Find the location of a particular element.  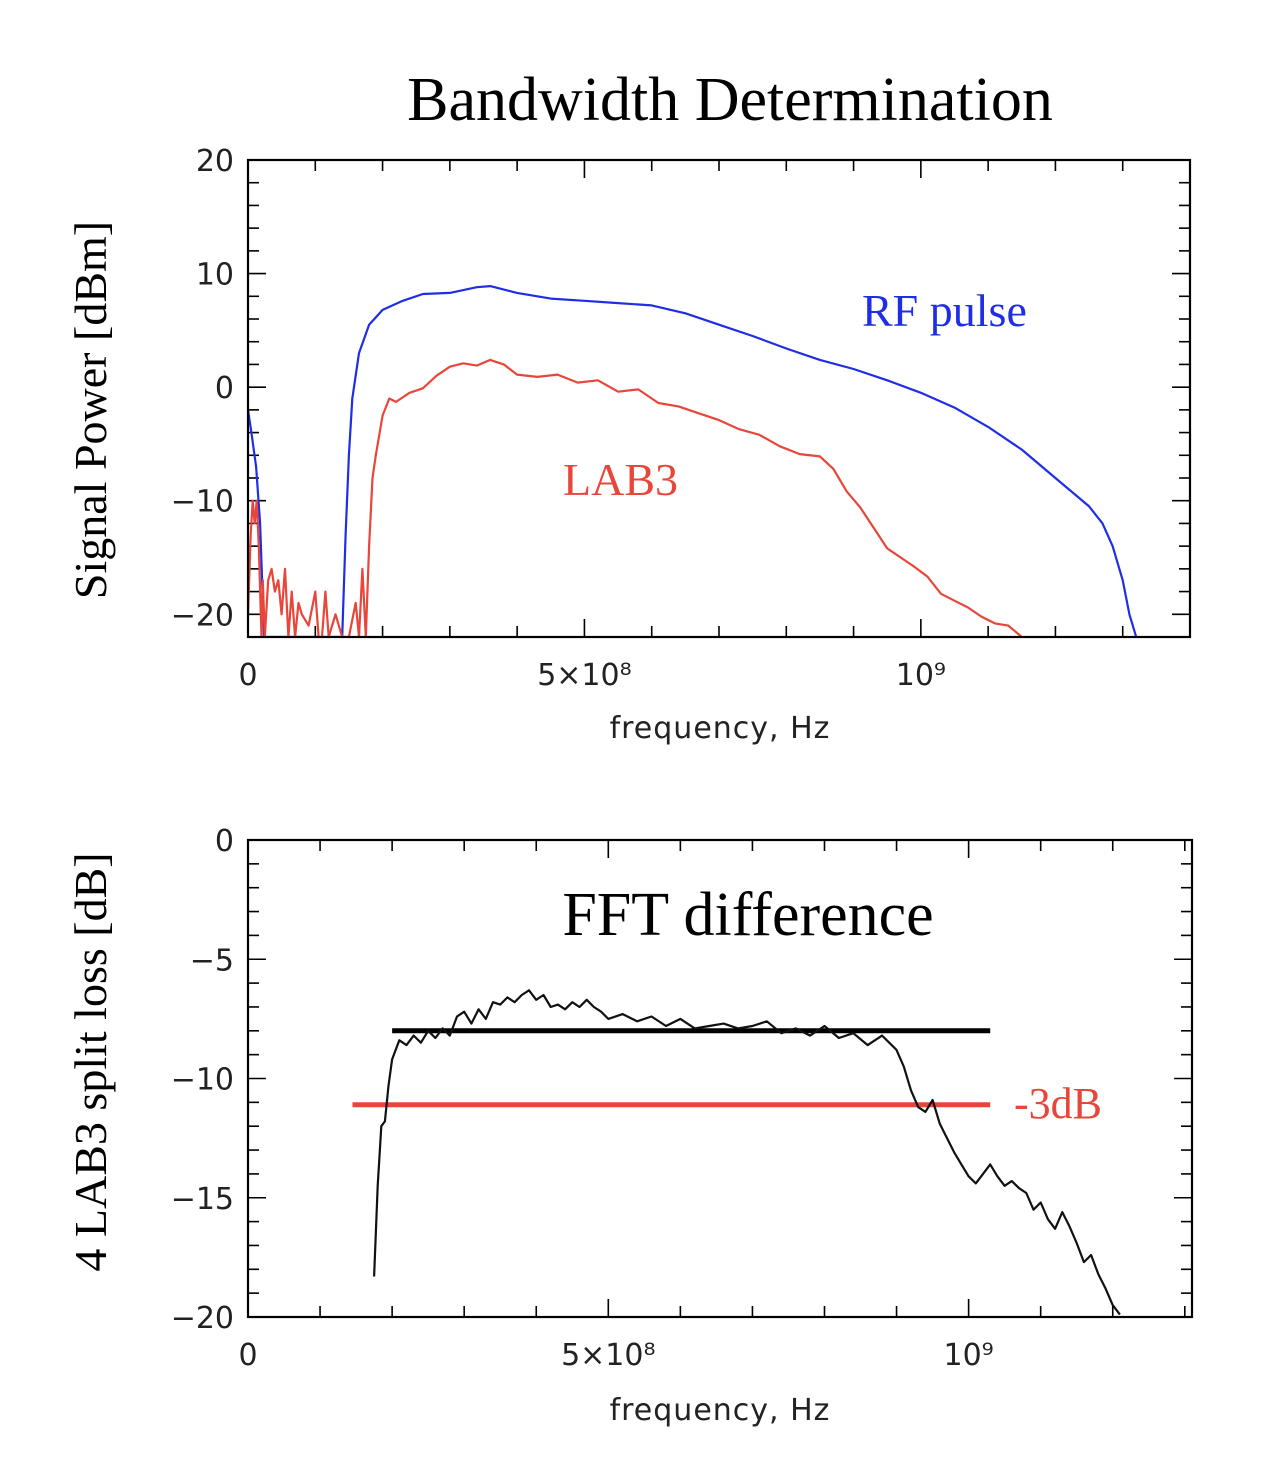

top-chart-y-tick-label: 0 is located at coordinates (224, 388).